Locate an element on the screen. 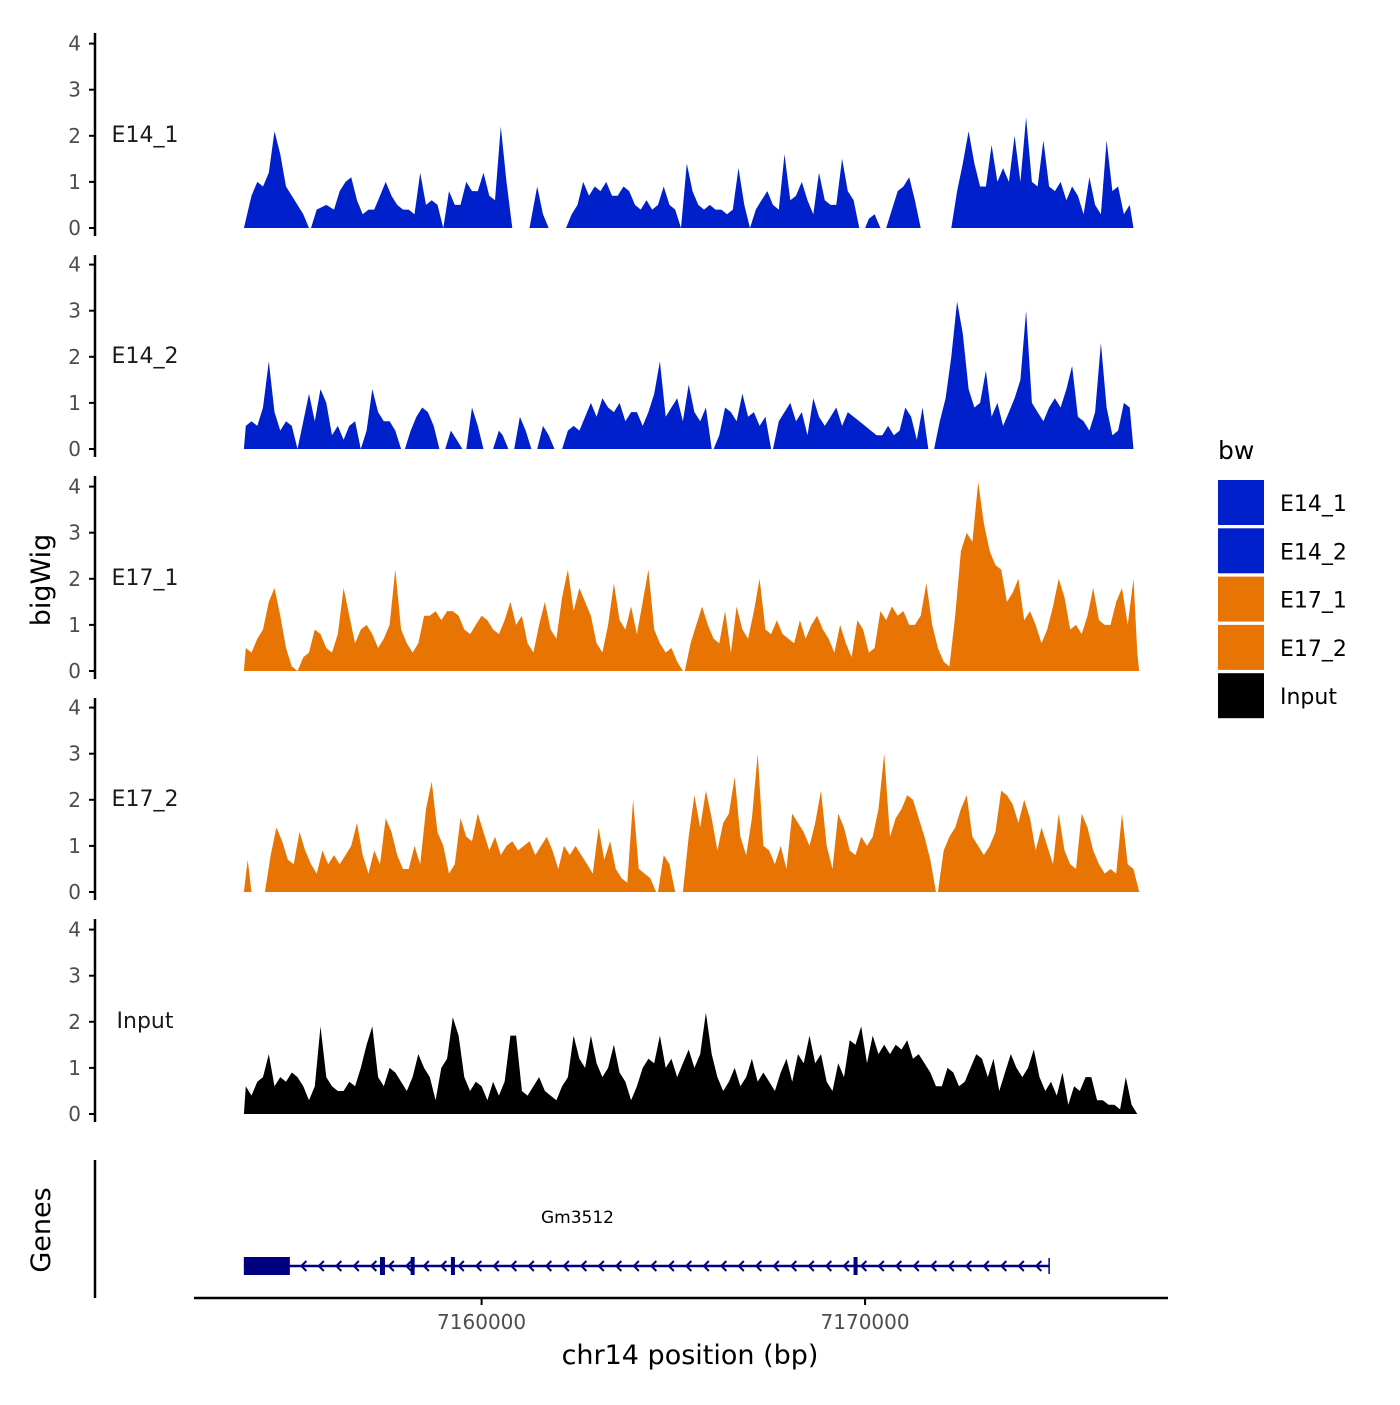 The height and width of the screenshot is (1405, 1400). track-label: E17_2 is located at coordinates (145, 799).